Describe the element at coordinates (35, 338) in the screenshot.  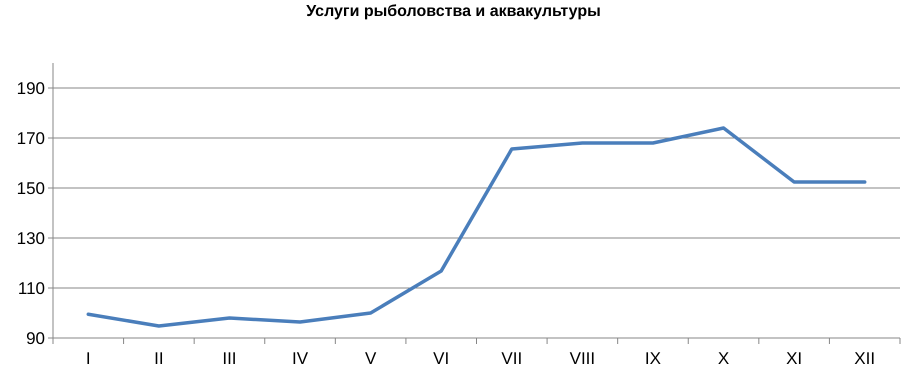
I see `y-tick-label: 90` at that location.